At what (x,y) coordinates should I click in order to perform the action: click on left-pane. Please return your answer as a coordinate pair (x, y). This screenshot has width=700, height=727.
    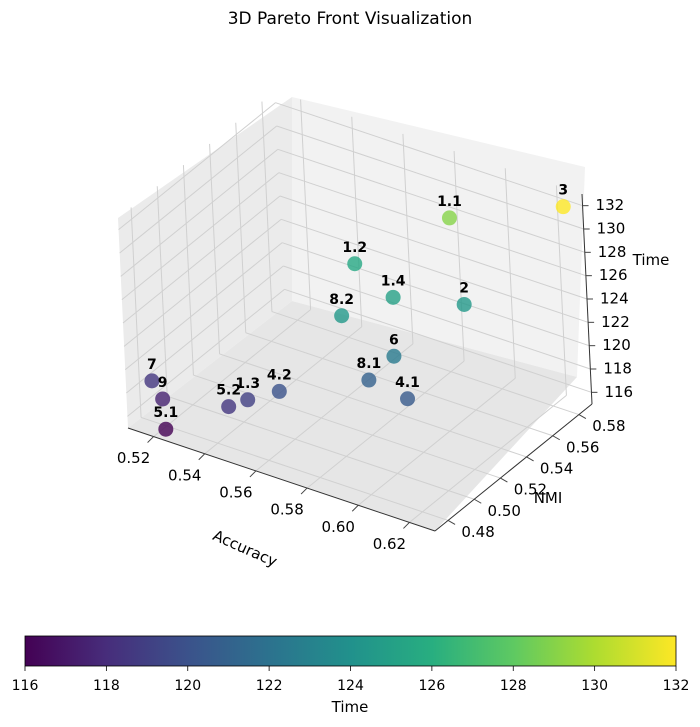
    Looking at the image, I should click on (205, 262).